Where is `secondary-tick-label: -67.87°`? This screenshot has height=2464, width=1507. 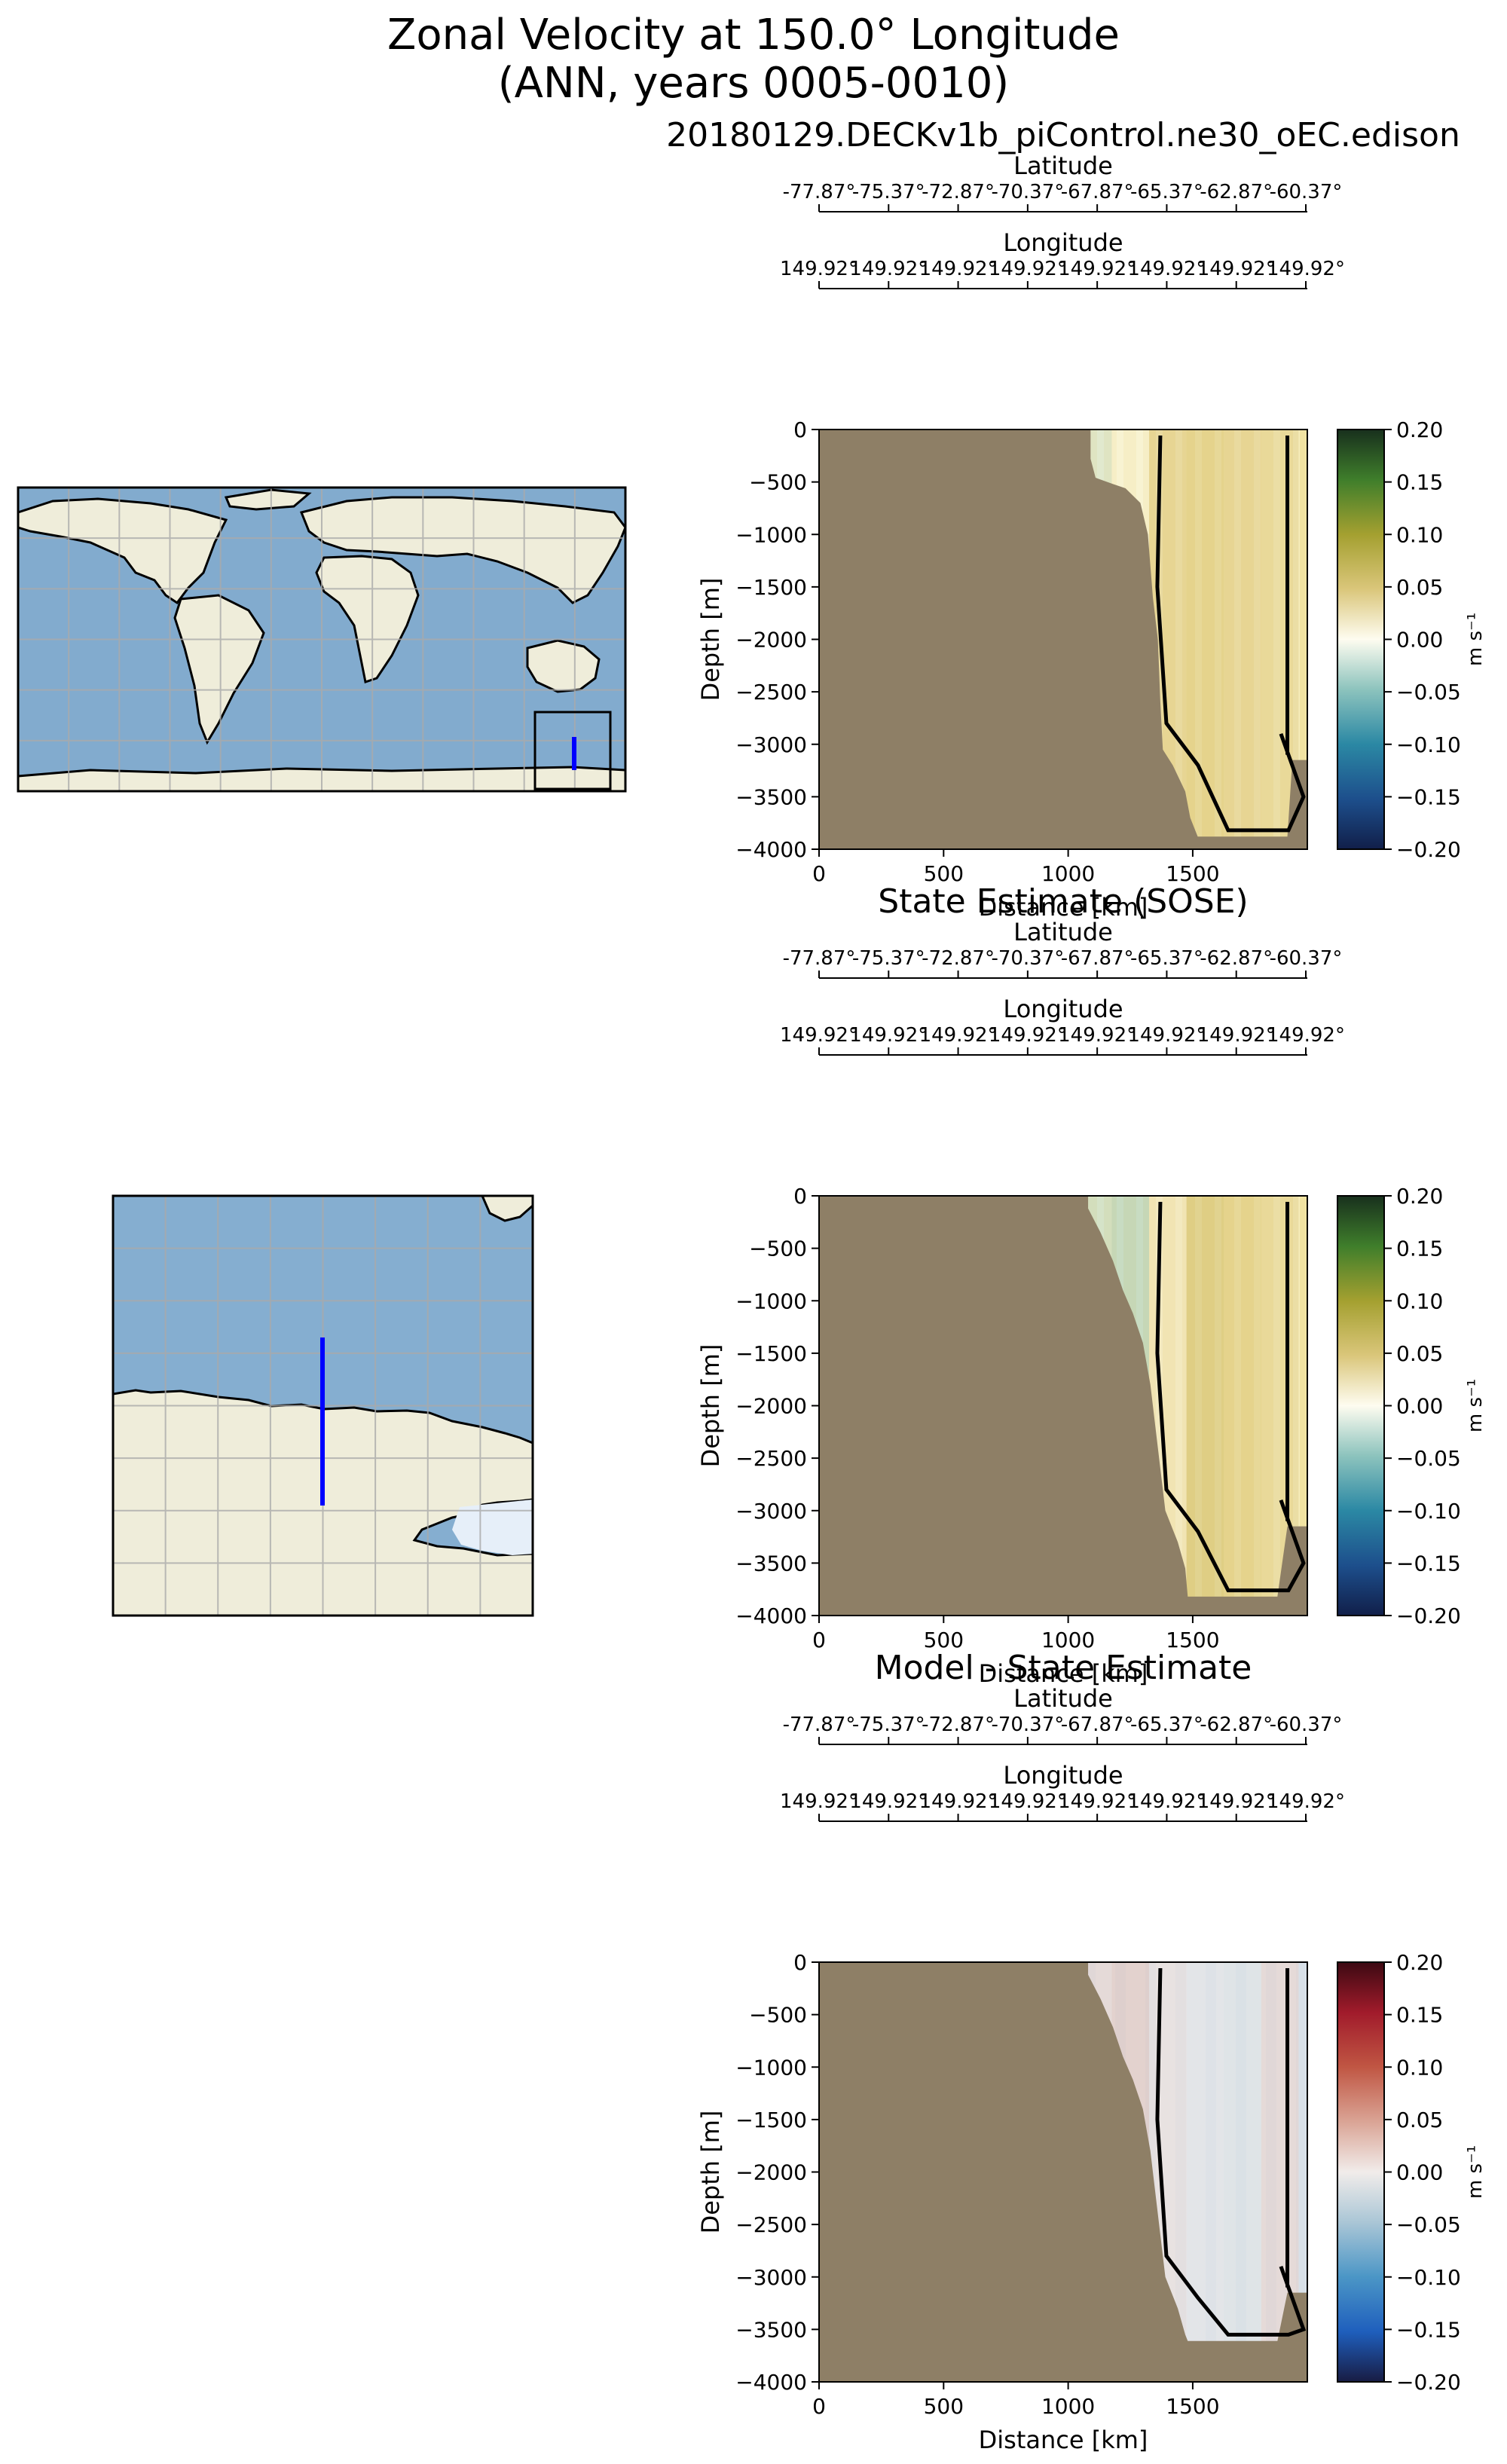
secondary-tick-label: -67.87° is located at coordinates (1097, 192).